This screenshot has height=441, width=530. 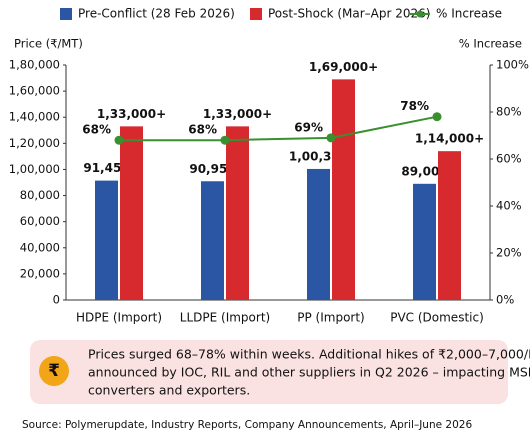 I want to click on x-tick-label: LLDPE (Import), so click(x=225, y=318).